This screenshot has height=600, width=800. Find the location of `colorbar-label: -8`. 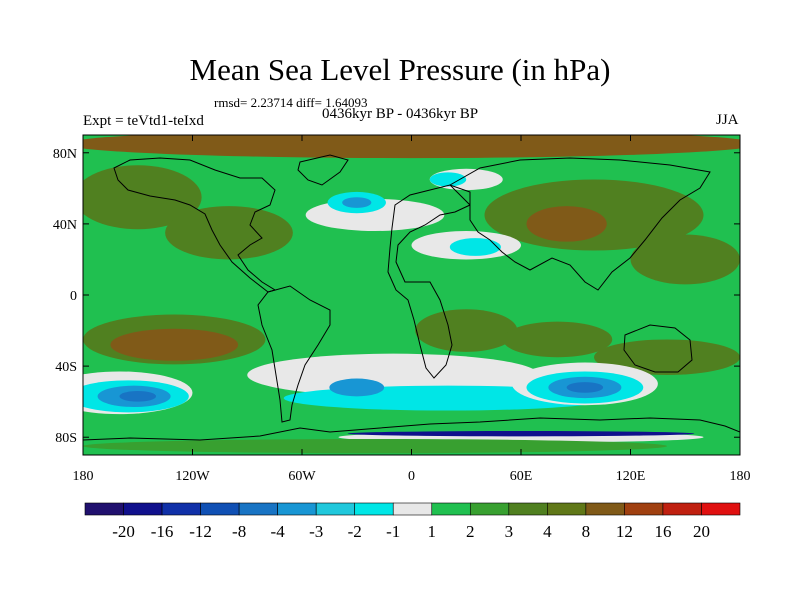

colorbar-label: -8 is located at coordinates (239, 531).